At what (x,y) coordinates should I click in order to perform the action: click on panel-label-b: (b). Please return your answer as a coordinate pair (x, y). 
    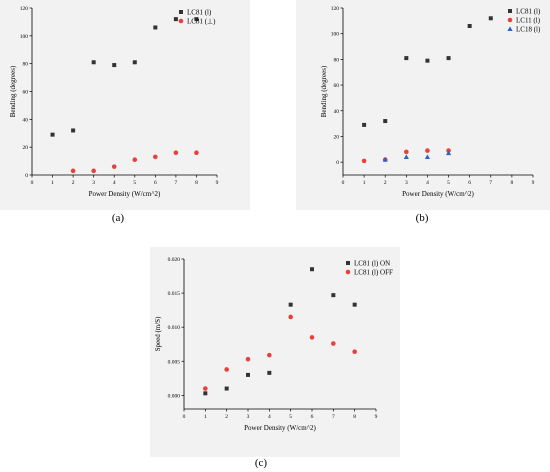
    Looking at the image, I should click on (422, 218).